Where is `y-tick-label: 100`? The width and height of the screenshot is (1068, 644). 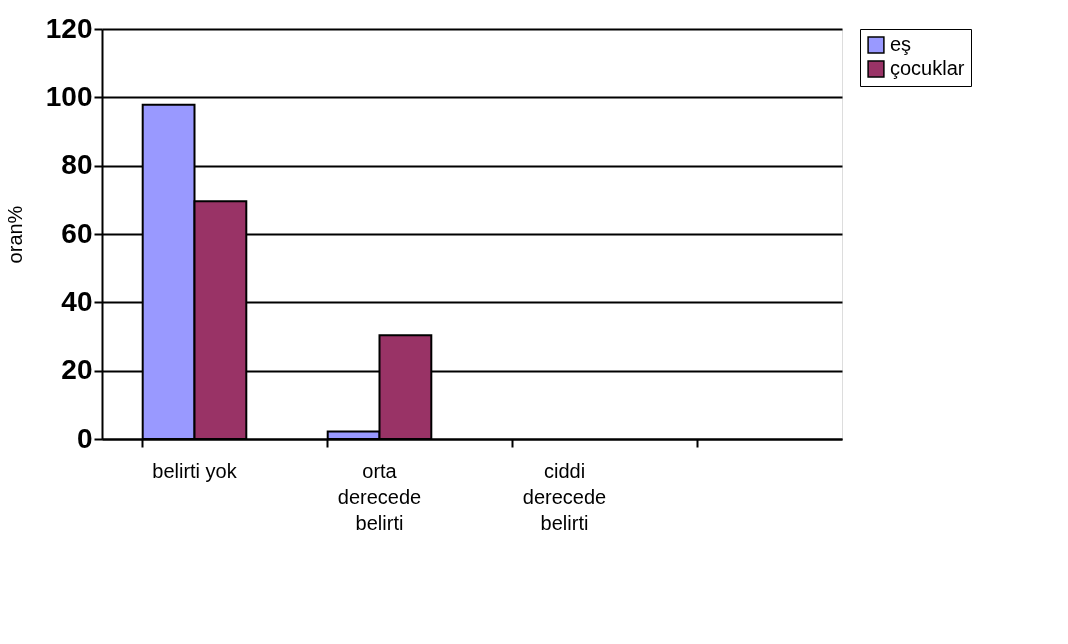
y-tick-label: 100 is located at coordinates (69, 96).